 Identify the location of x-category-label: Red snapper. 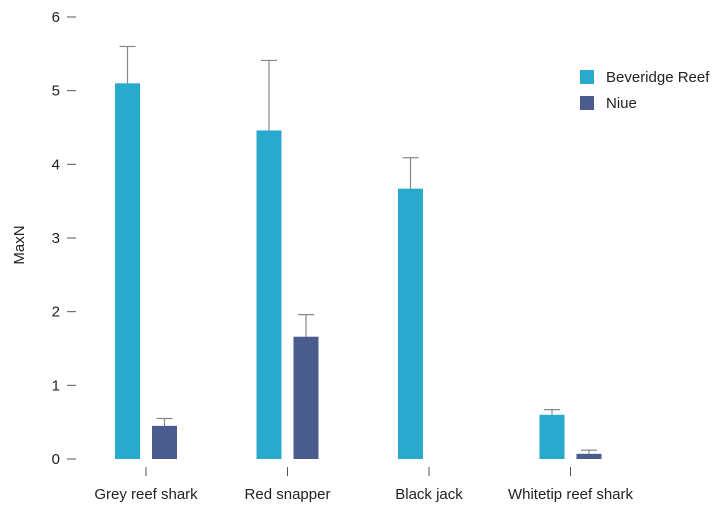
(288, 494).